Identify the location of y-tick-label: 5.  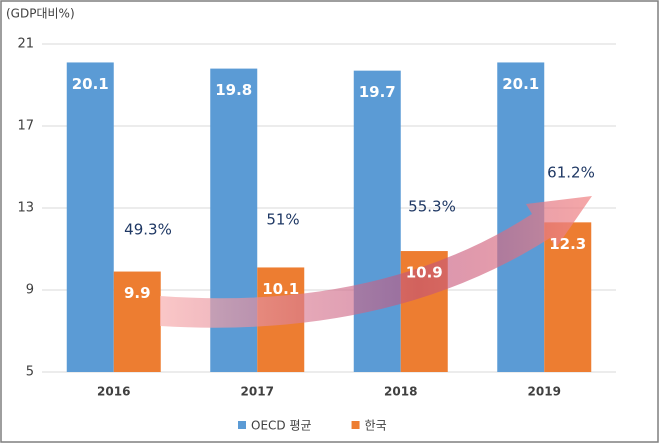
(30, 372).